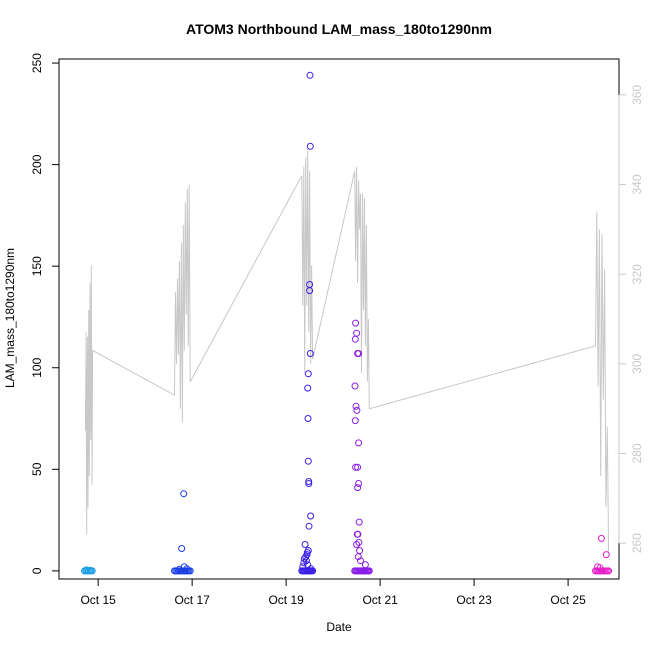  I want to click on x-tick-label: Oct 15, so click(98, 600).